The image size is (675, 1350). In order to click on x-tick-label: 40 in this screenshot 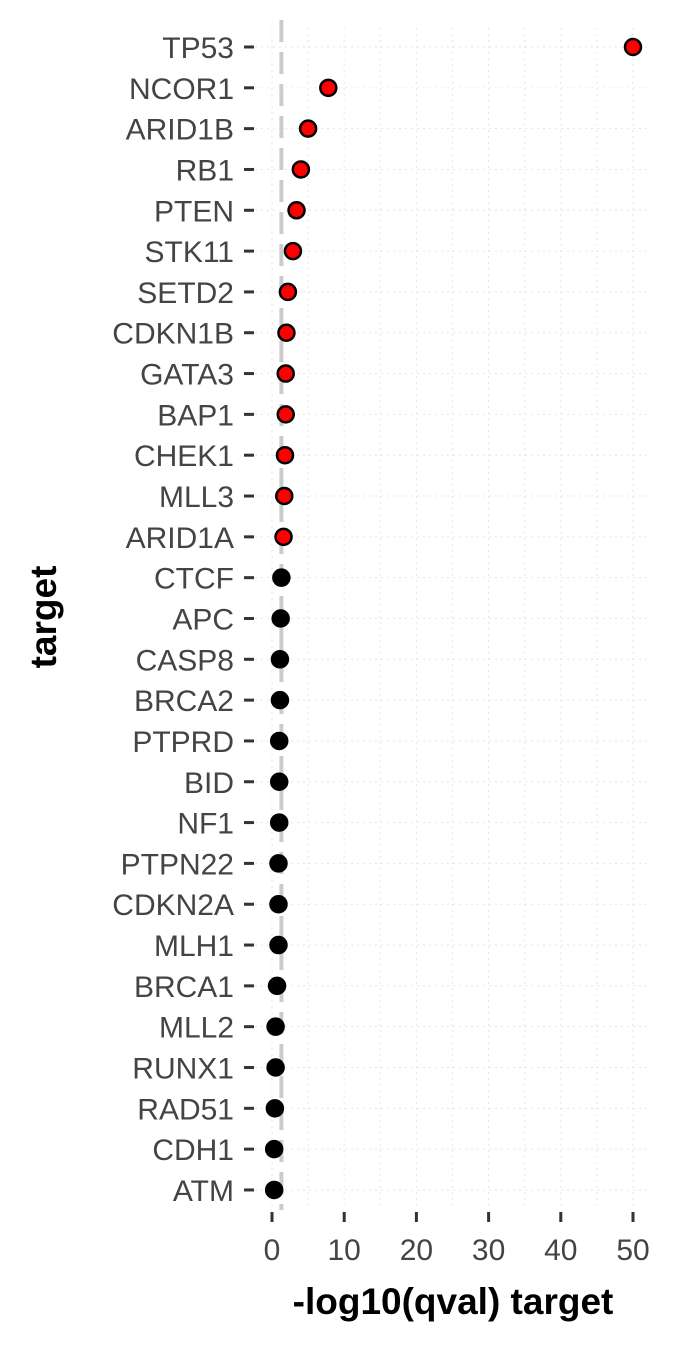, I will do `click(560, 1250)`.